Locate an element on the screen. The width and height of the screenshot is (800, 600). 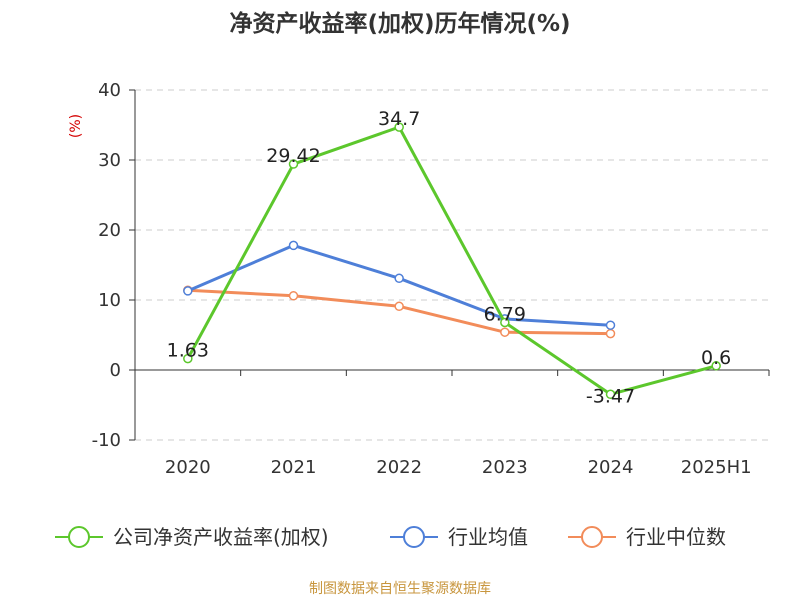
legend-label-1: 行业均值 is located at coordinates (488, 537).